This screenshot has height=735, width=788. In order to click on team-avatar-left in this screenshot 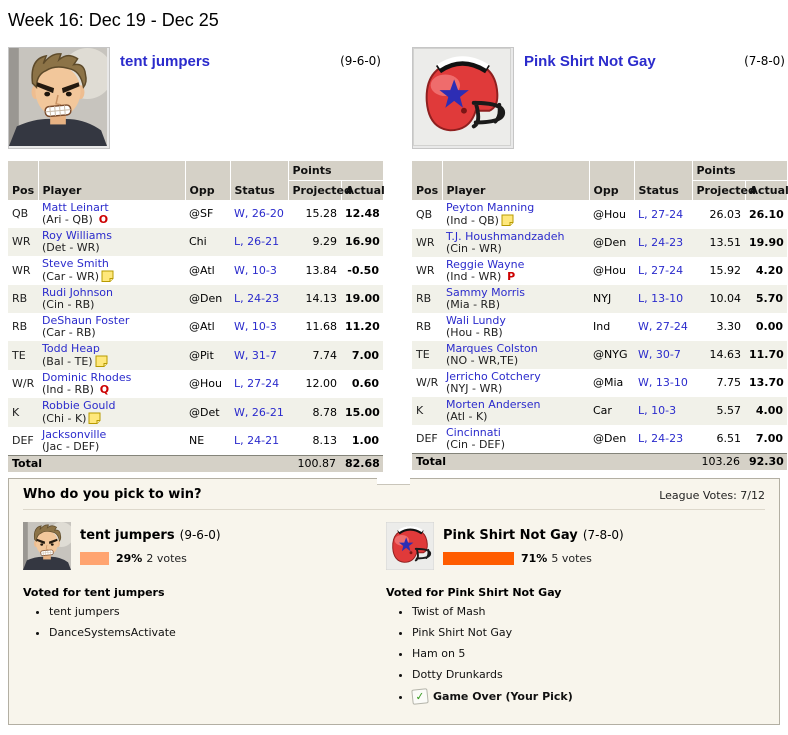, I will do `click(59, 98)`.